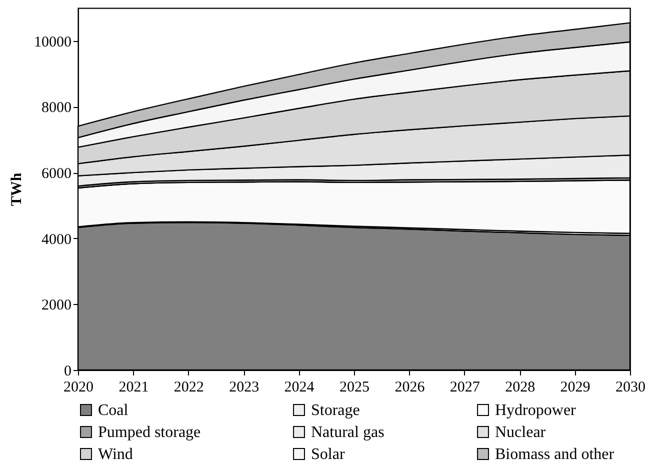  I want to click on legend-label: Hydropower, so click(536, 410).